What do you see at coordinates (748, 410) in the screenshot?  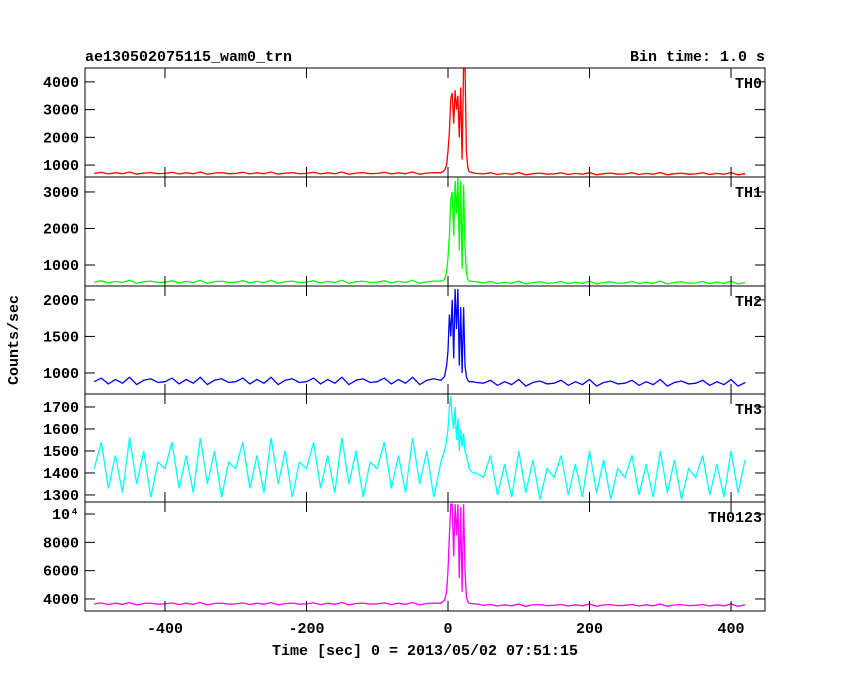 I see `panel-label: TH3` at bounding box center [748, 410].